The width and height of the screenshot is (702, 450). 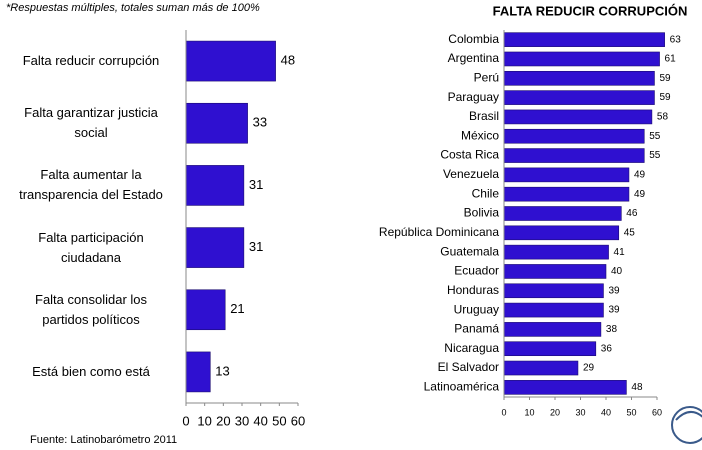 I want to click on y-tick-label: Costa Rica, so click(x=469, y=155).